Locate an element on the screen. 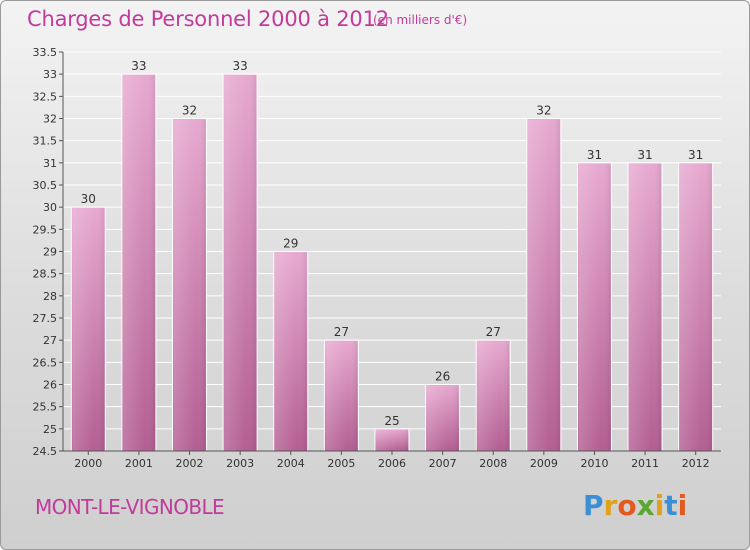  x-tick-label: 2004 is located at coordinates (291, 463).